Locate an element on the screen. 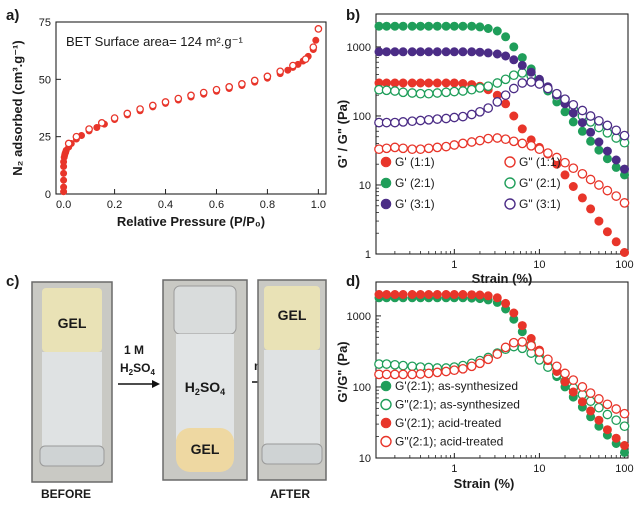 The width and height of the screenshot is (636, 515). panel-a-letter: a) is located at coordinates (12, 15).